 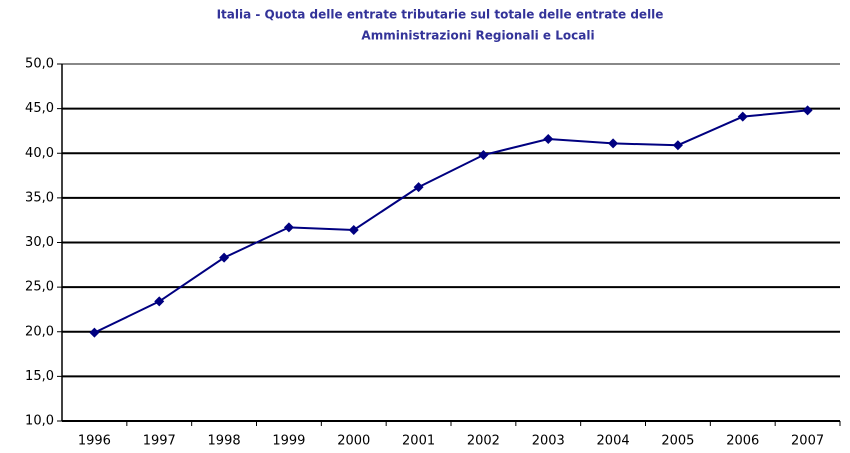 What do you see at coordinates (224, 441) in the screenshot?
I see `x-tick-label: 1998` at bounding box center [224, 441].